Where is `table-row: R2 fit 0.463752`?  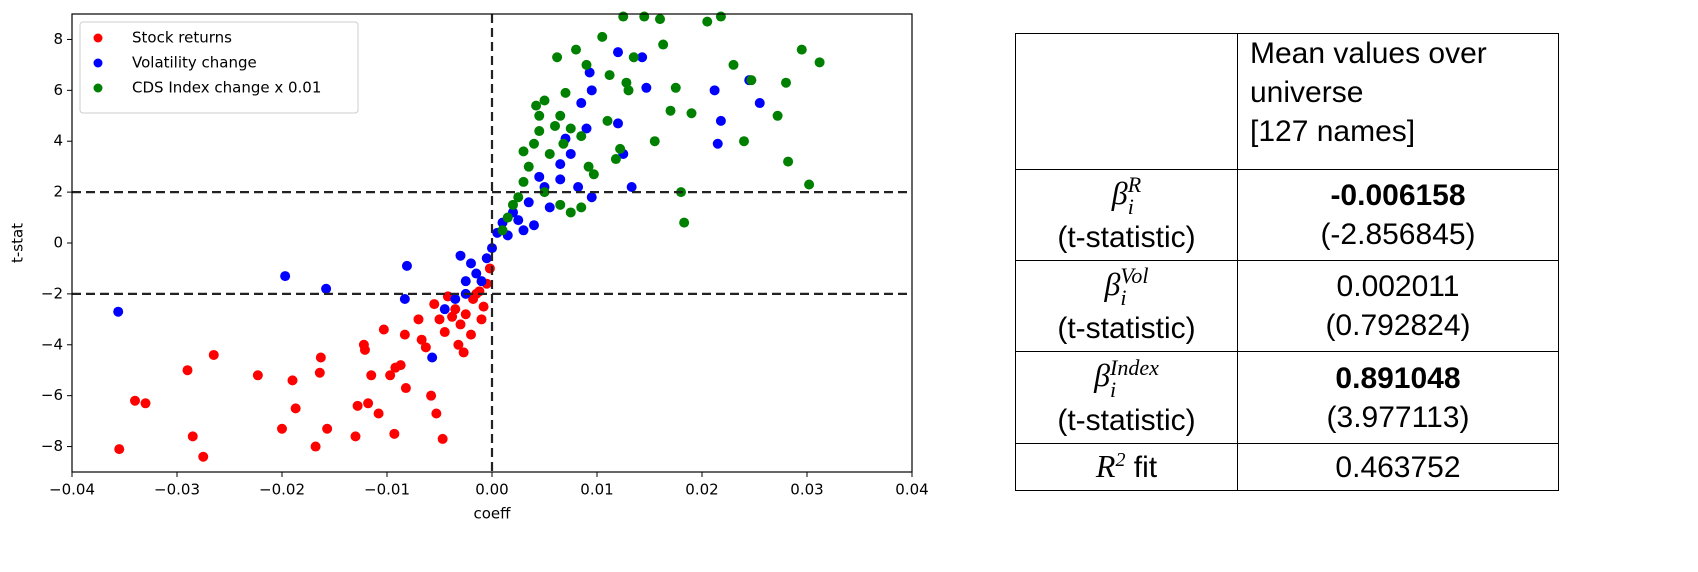 table-row: R2 fit 0.463752 is located at coordinates (1287, 467).